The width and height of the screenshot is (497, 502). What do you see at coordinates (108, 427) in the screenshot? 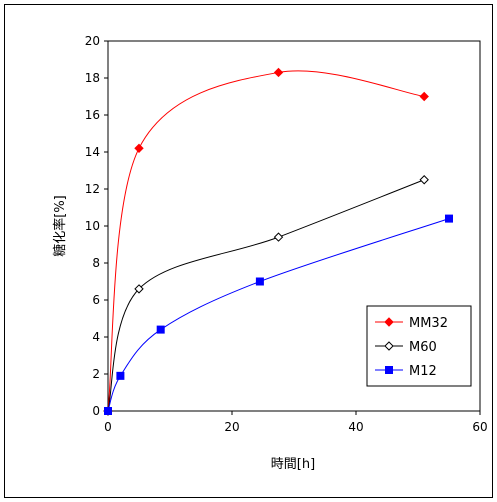
I see `x-tick-label: 0` at bounding box center [108, 427].